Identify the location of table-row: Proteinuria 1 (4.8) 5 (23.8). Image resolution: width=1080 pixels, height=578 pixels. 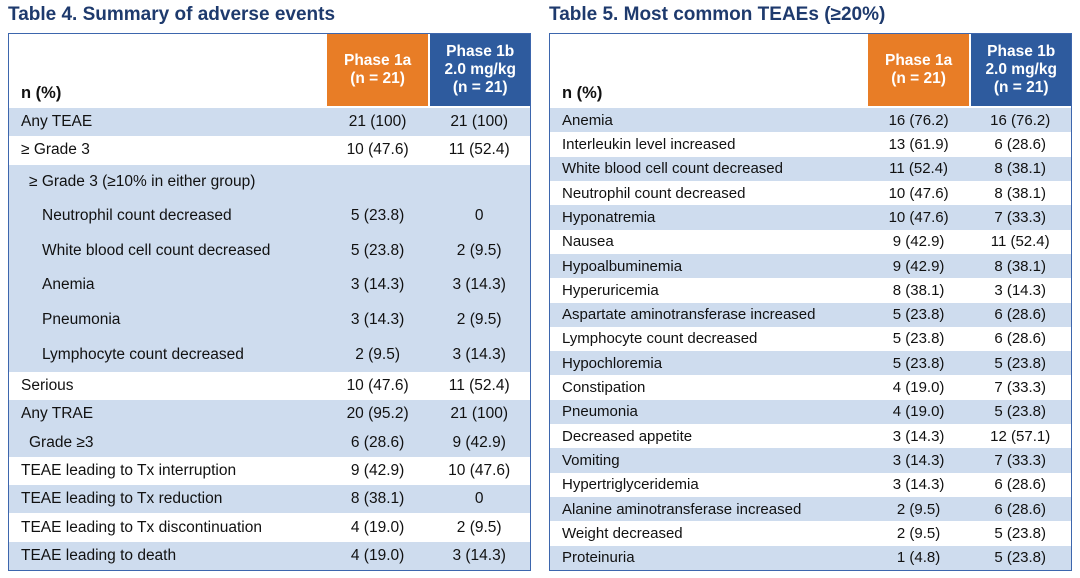
(810, 557).